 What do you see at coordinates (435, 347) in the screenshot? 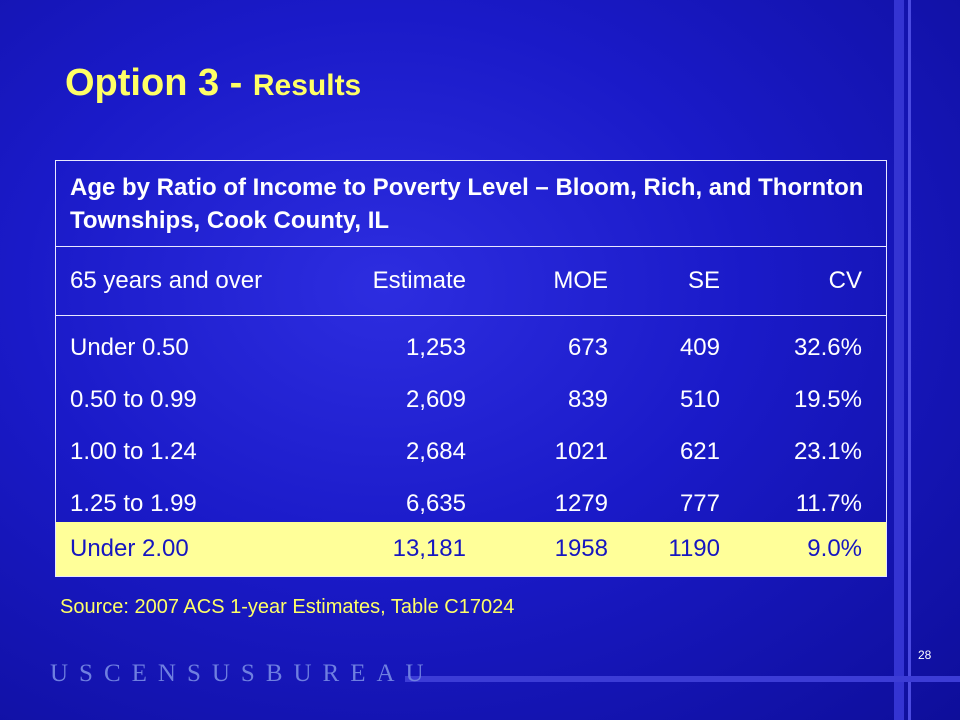
I see `estimate-cell: 1,253` at bounding box center [435, 347].